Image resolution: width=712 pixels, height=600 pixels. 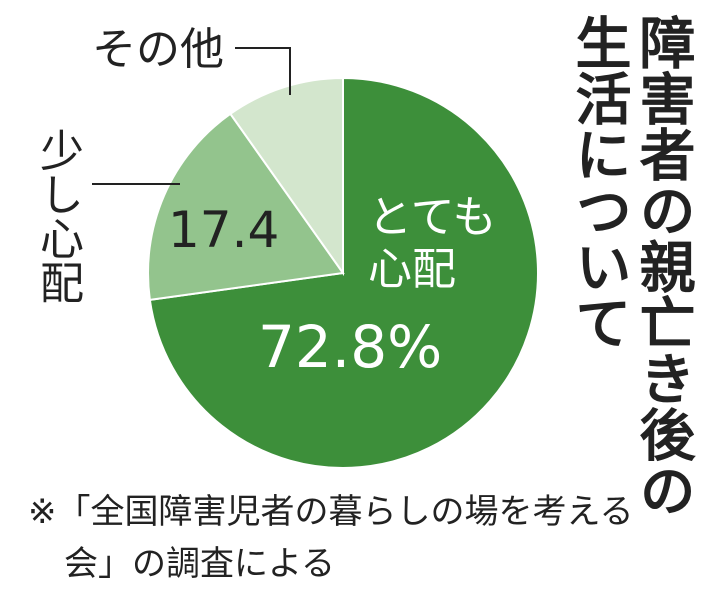 What do you see at coordinates (350, 347) in the screenshot?
I see `value-label: 72.8%` at bounding box center [350, 347].